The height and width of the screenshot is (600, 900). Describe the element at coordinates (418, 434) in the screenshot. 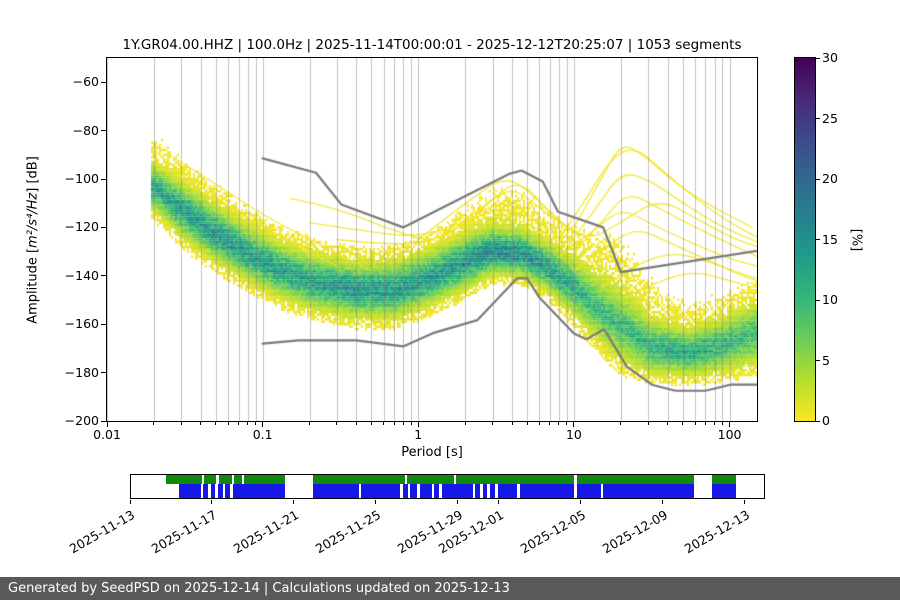

I see `x-tick-label: 1` at that location.